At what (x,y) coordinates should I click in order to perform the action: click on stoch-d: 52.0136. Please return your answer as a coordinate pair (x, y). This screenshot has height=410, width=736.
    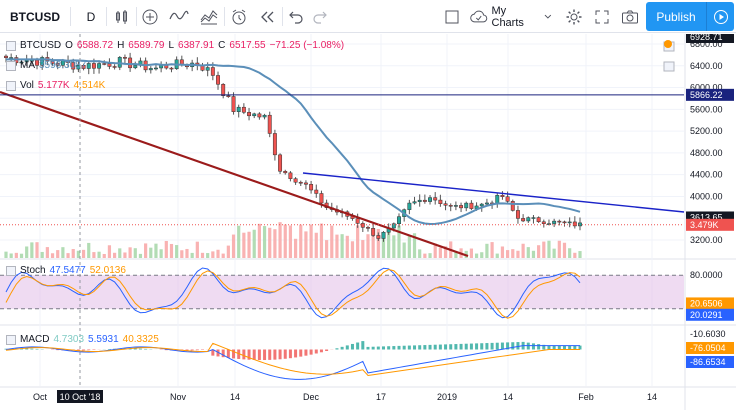
    Looking at the image, I should click on (107, 270).